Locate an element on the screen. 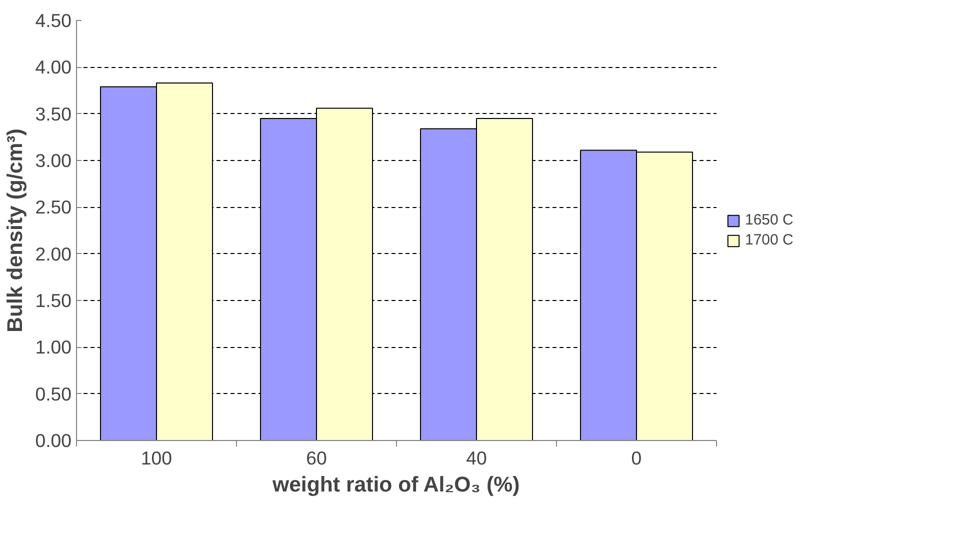 This screenshot has width=963, height=542. y-tick-label: 4.00 is located at coordinates (53, 67).